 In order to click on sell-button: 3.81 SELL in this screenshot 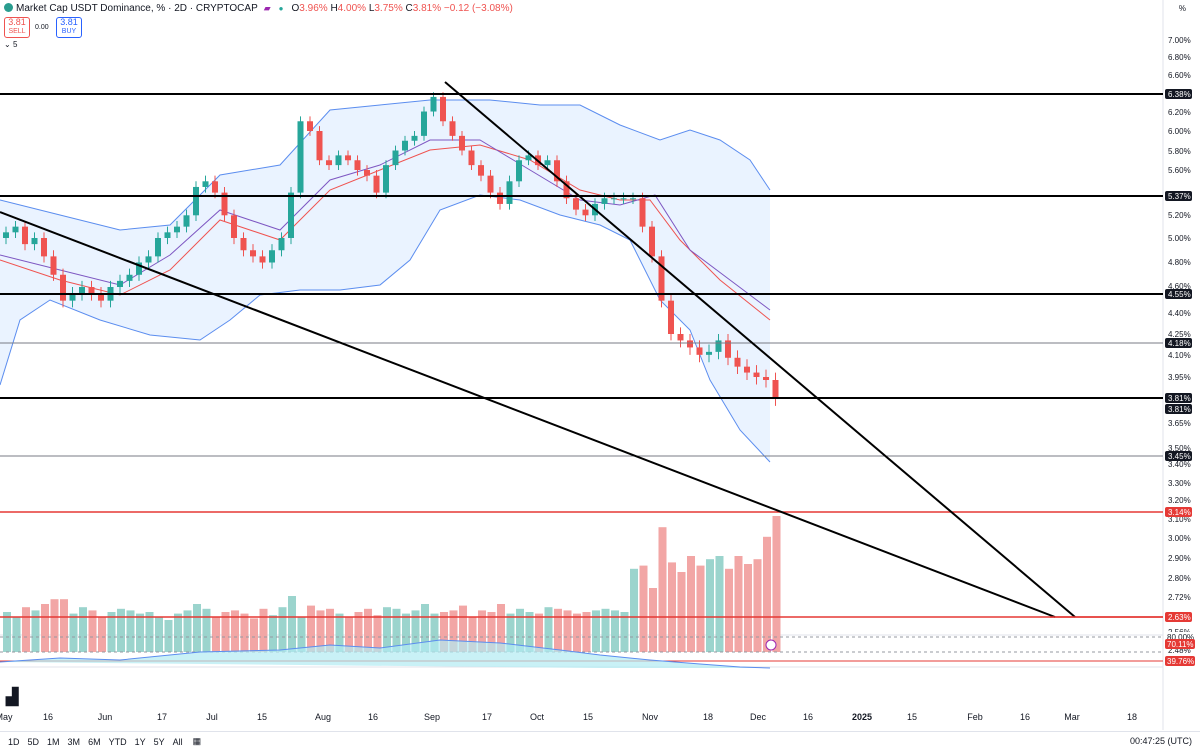, I will do `click(17, 27)`.